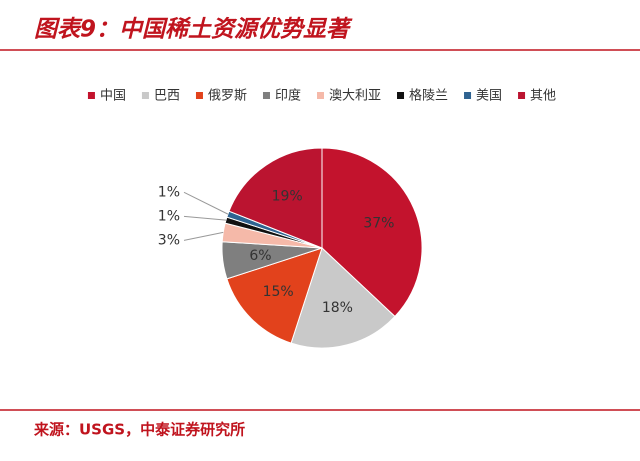  What do you see at coordinates (167, 96) in the screenshot?
I see `legend-label: 巴西` at bounding box center [167, 96].